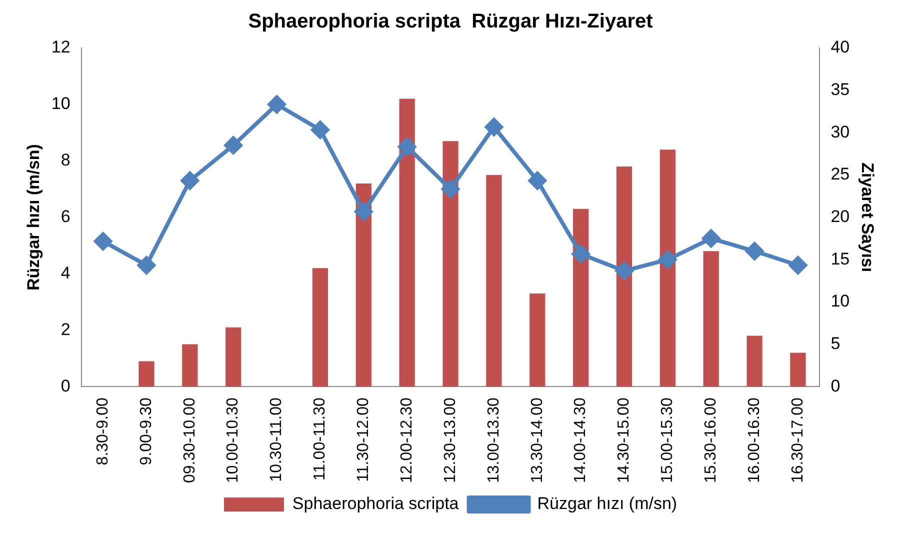 This screenshot has width=901, height=533. Describe the element at coordinates (65, 272) in the screenshot. I see `y-tick-label: 4` at that location.